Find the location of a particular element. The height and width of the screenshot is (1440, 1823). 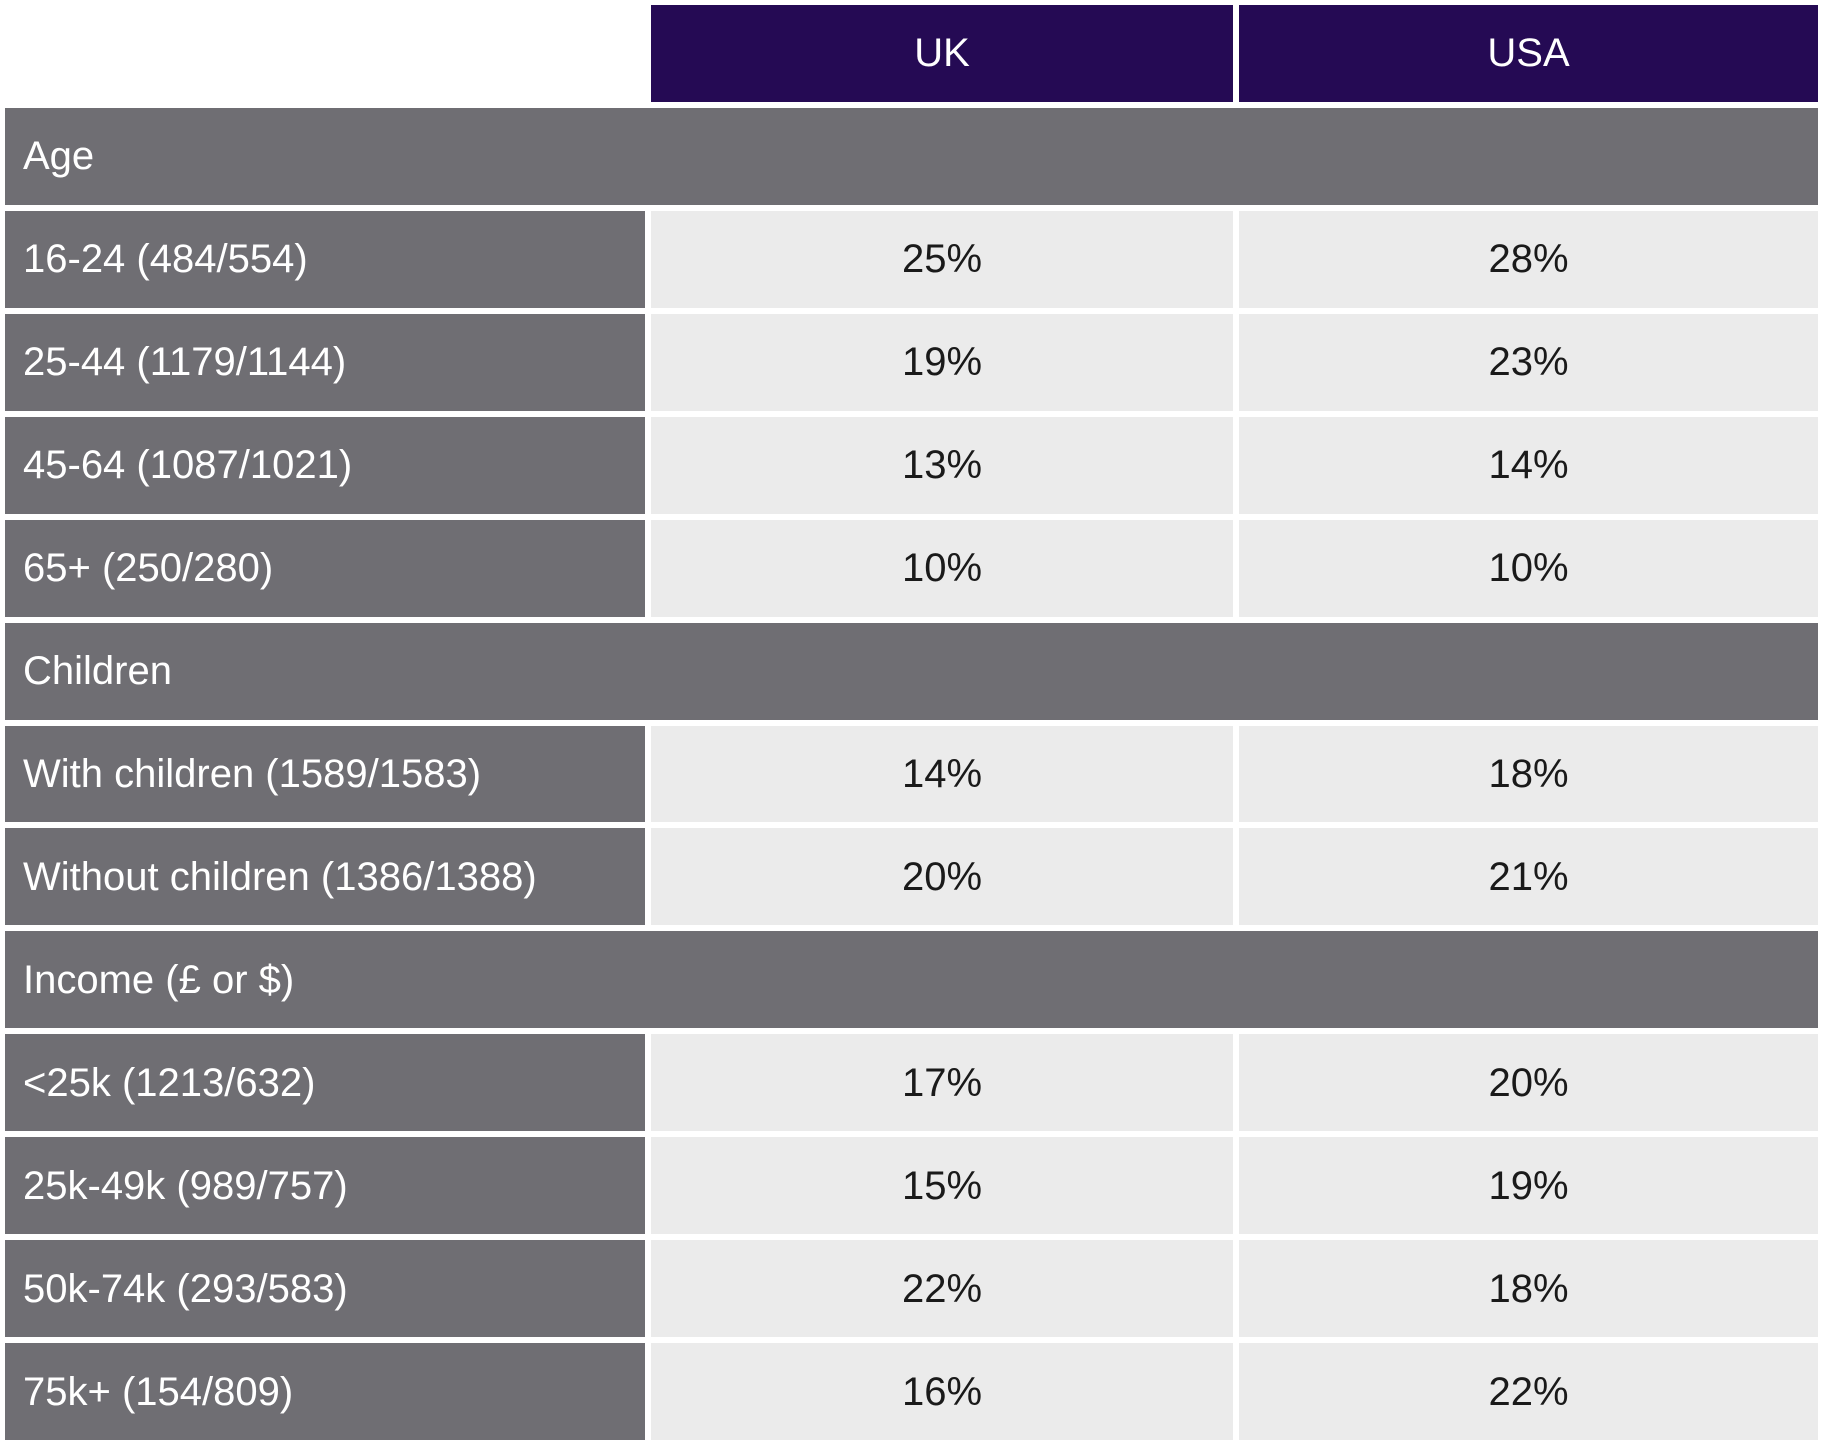

uk-value-65-plus: 10% is located at coordinates (942, 568).